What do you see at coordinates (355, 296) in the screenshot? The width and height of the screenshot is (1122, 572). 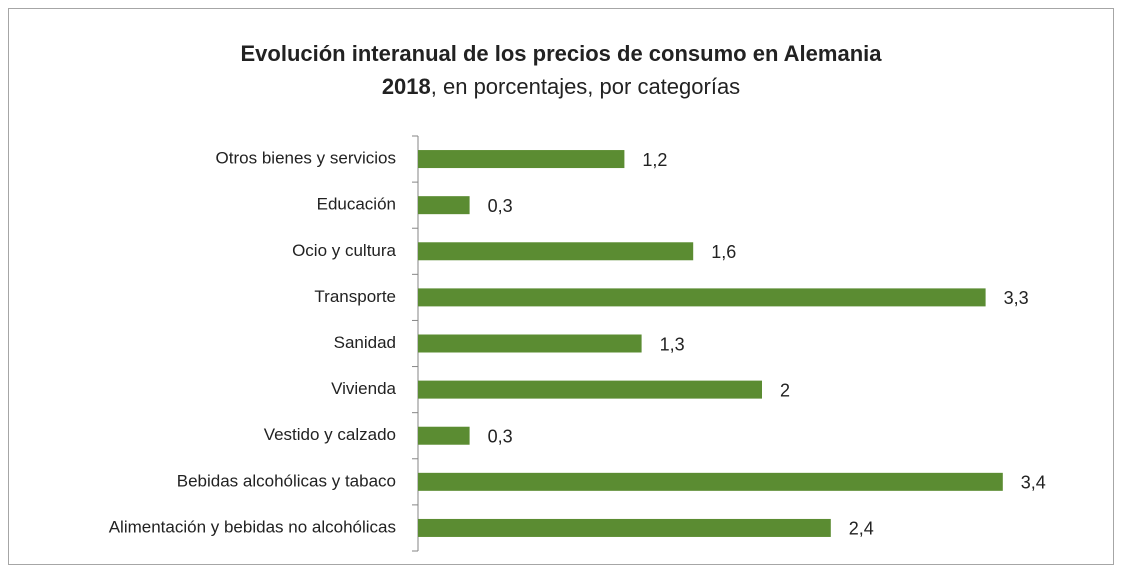 I see `y-tick-label: Transporte` at bounding box center [355, 296].